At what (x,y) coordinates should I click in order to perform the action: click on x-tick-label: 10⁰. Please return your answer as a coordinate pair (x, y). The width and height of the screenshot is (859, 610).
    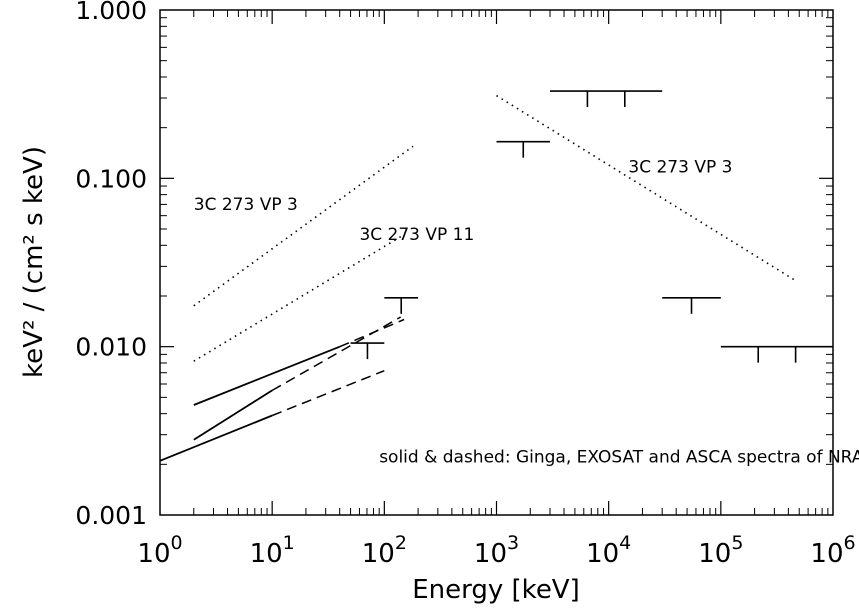
    Looking at the image, I should click on (159, 550).